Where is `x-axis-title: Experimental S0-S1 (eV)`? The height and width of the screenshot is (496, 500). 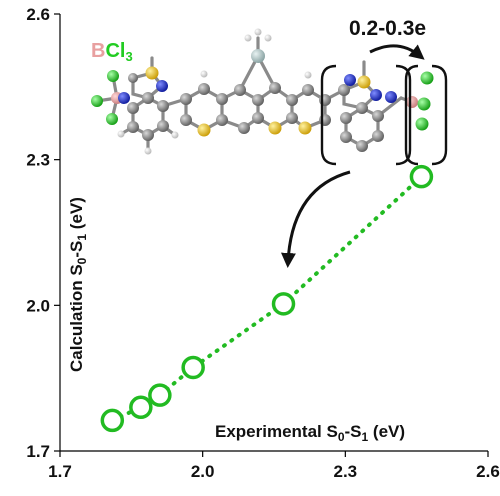 x-axis-title: Experimental S0-S1 (eV) is located at coordinates (310, 433).